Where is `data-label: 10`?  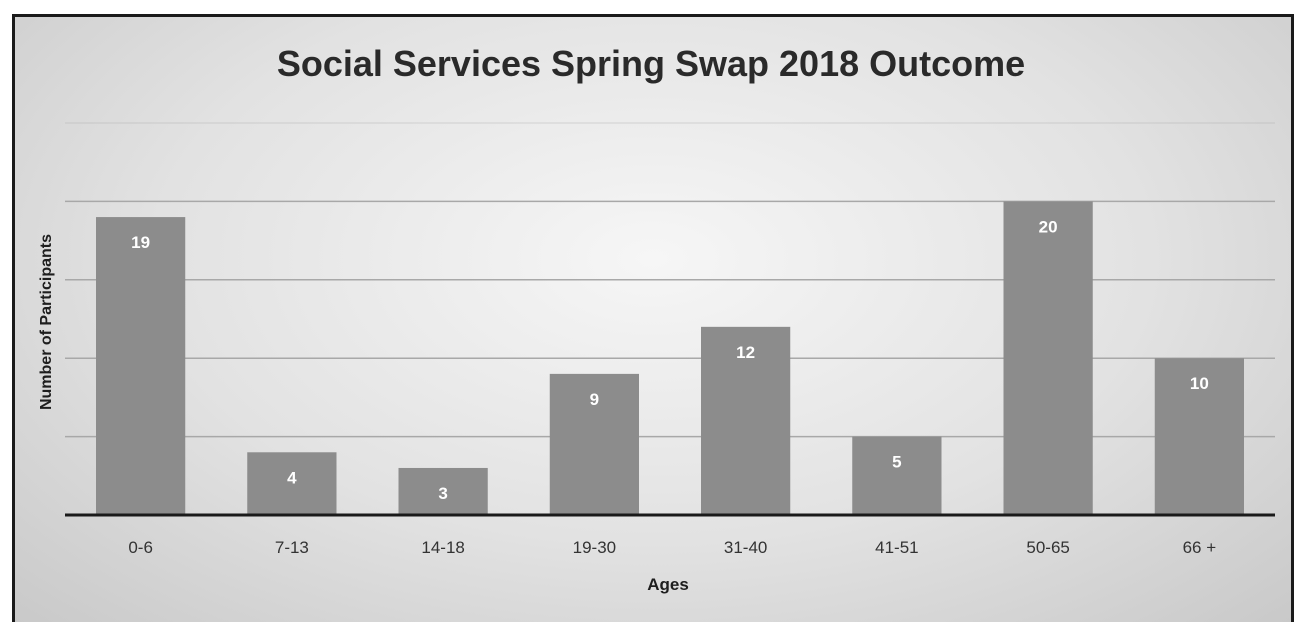
data-label: 10 is located at coordinates (1199, 383).